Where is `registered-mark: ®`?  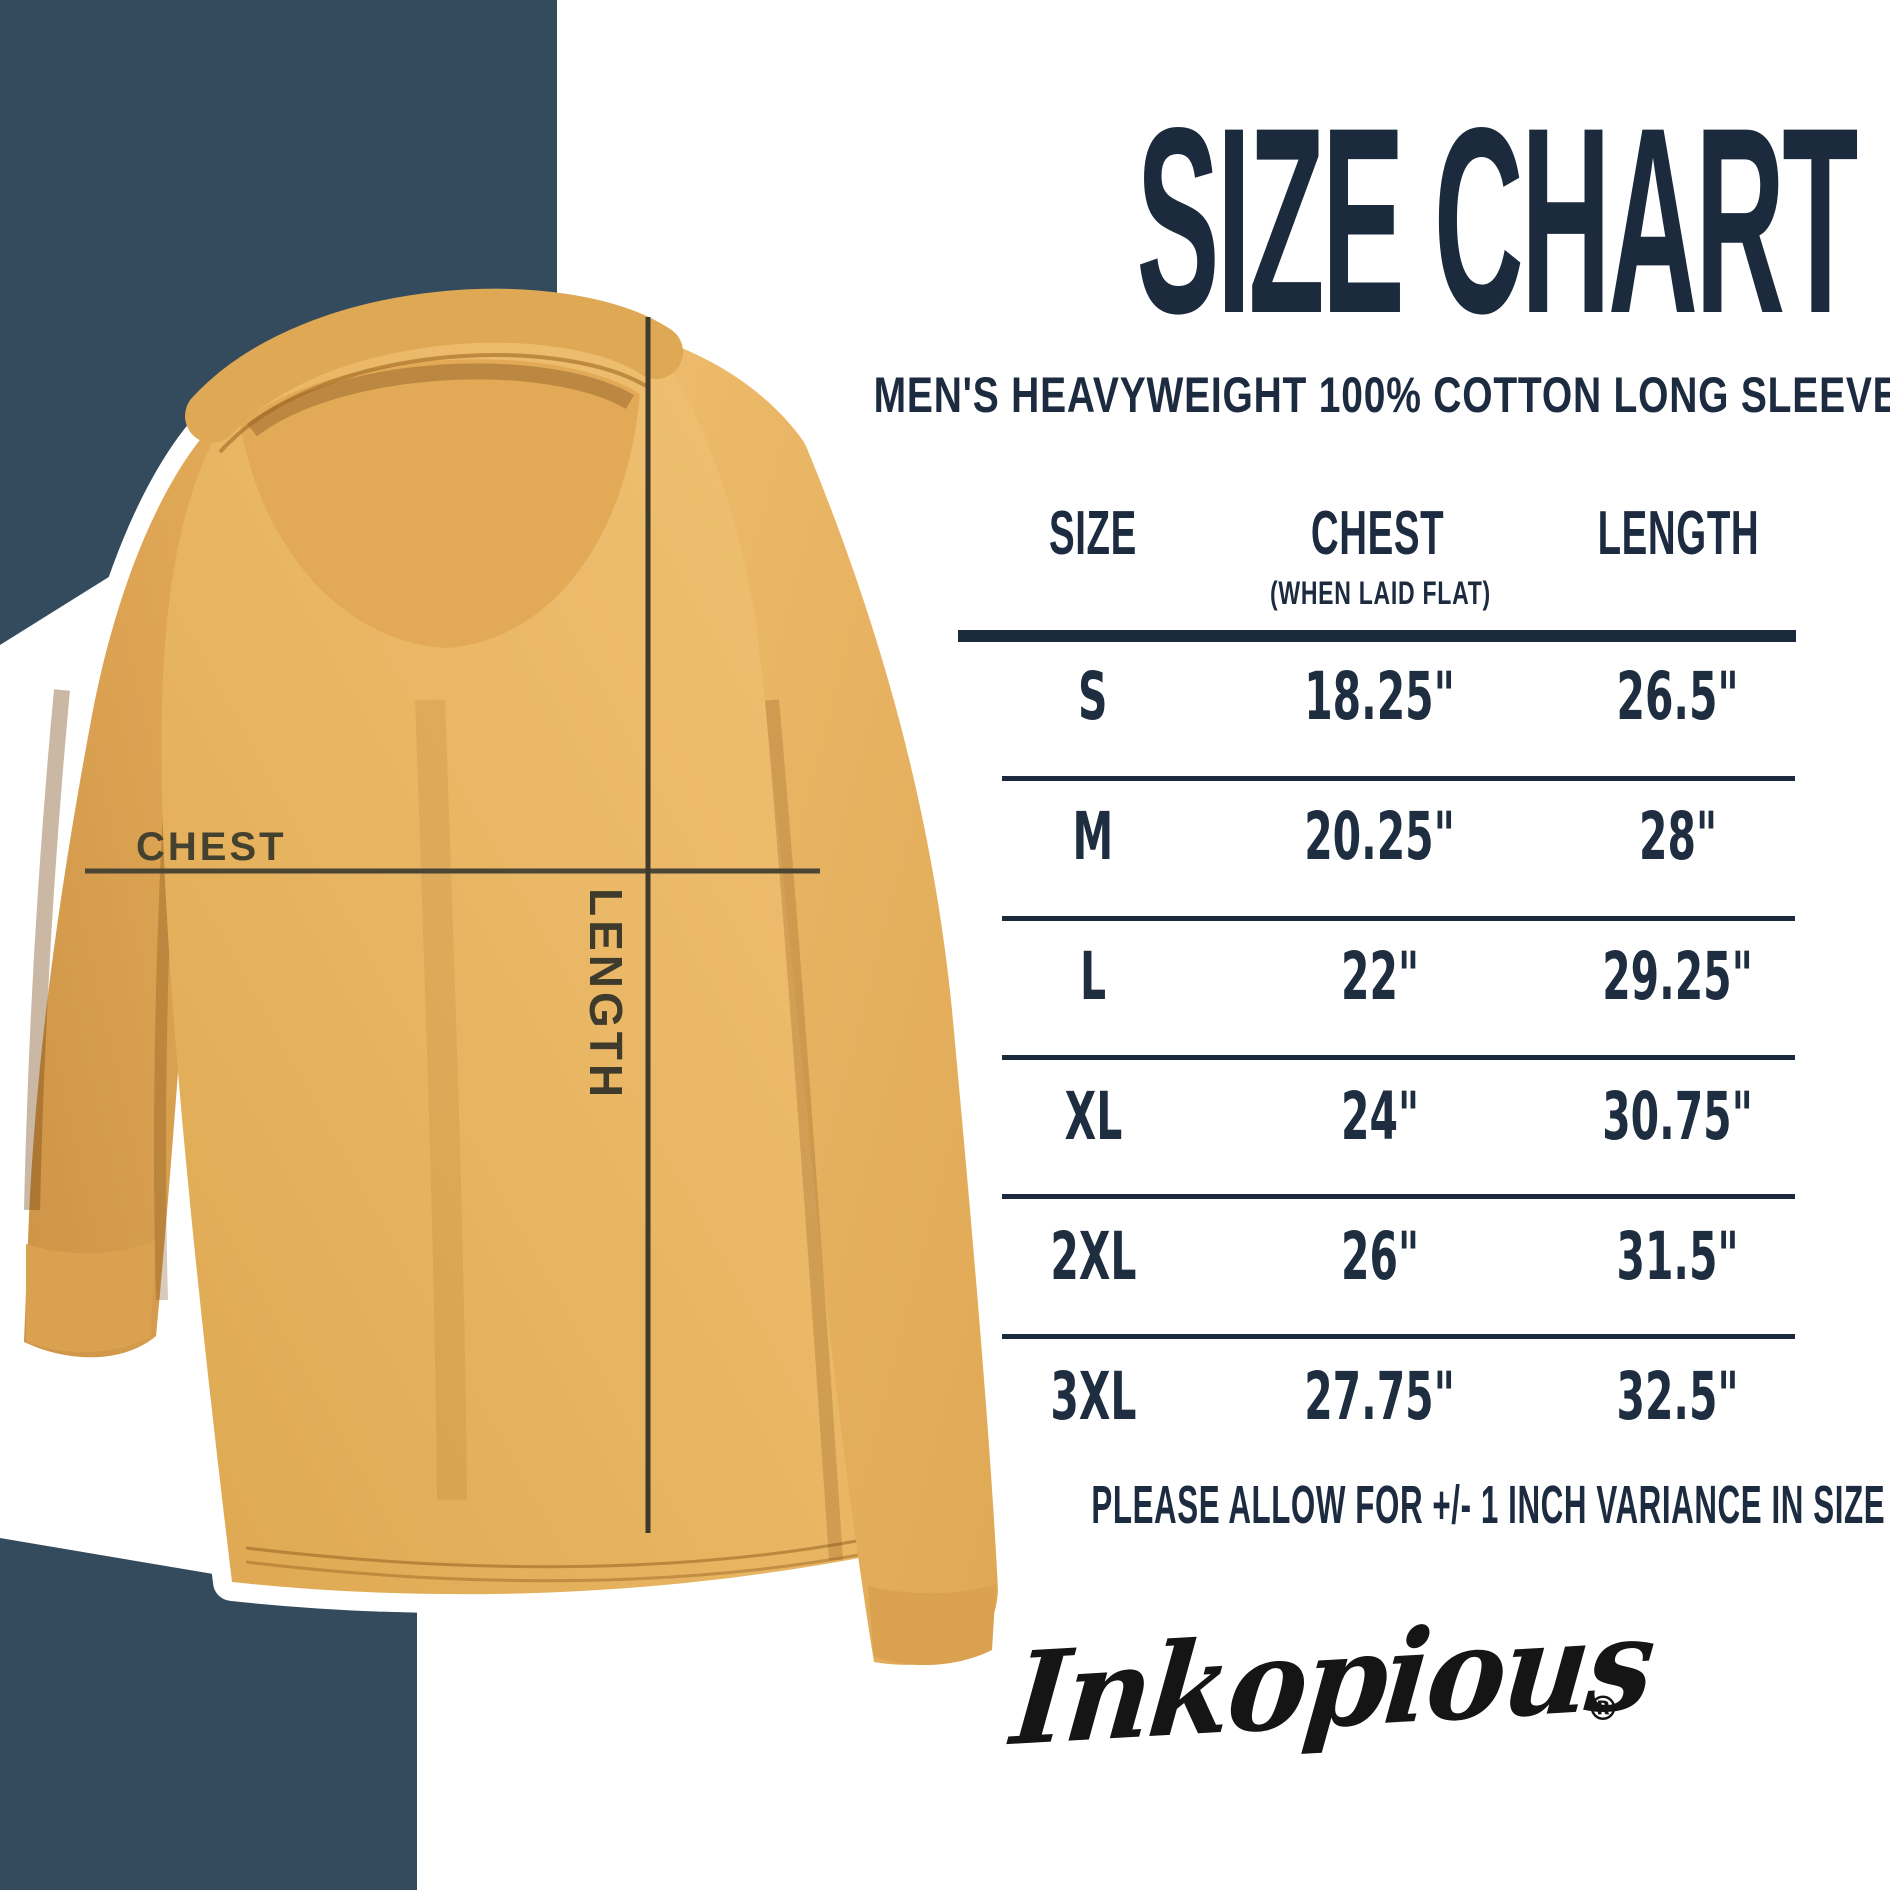 registered-mark: ® is located at coordinates (1603, 1709).